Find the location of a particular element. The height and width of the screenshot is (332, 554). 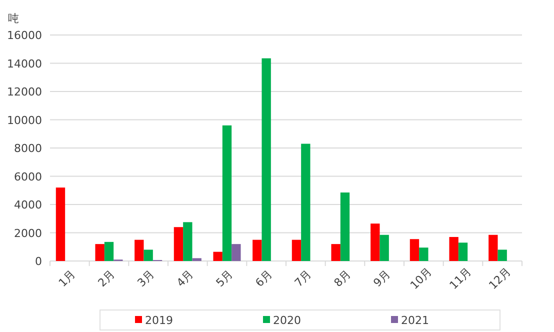

legend-label: 2020 is located at coordinates (287, 320).